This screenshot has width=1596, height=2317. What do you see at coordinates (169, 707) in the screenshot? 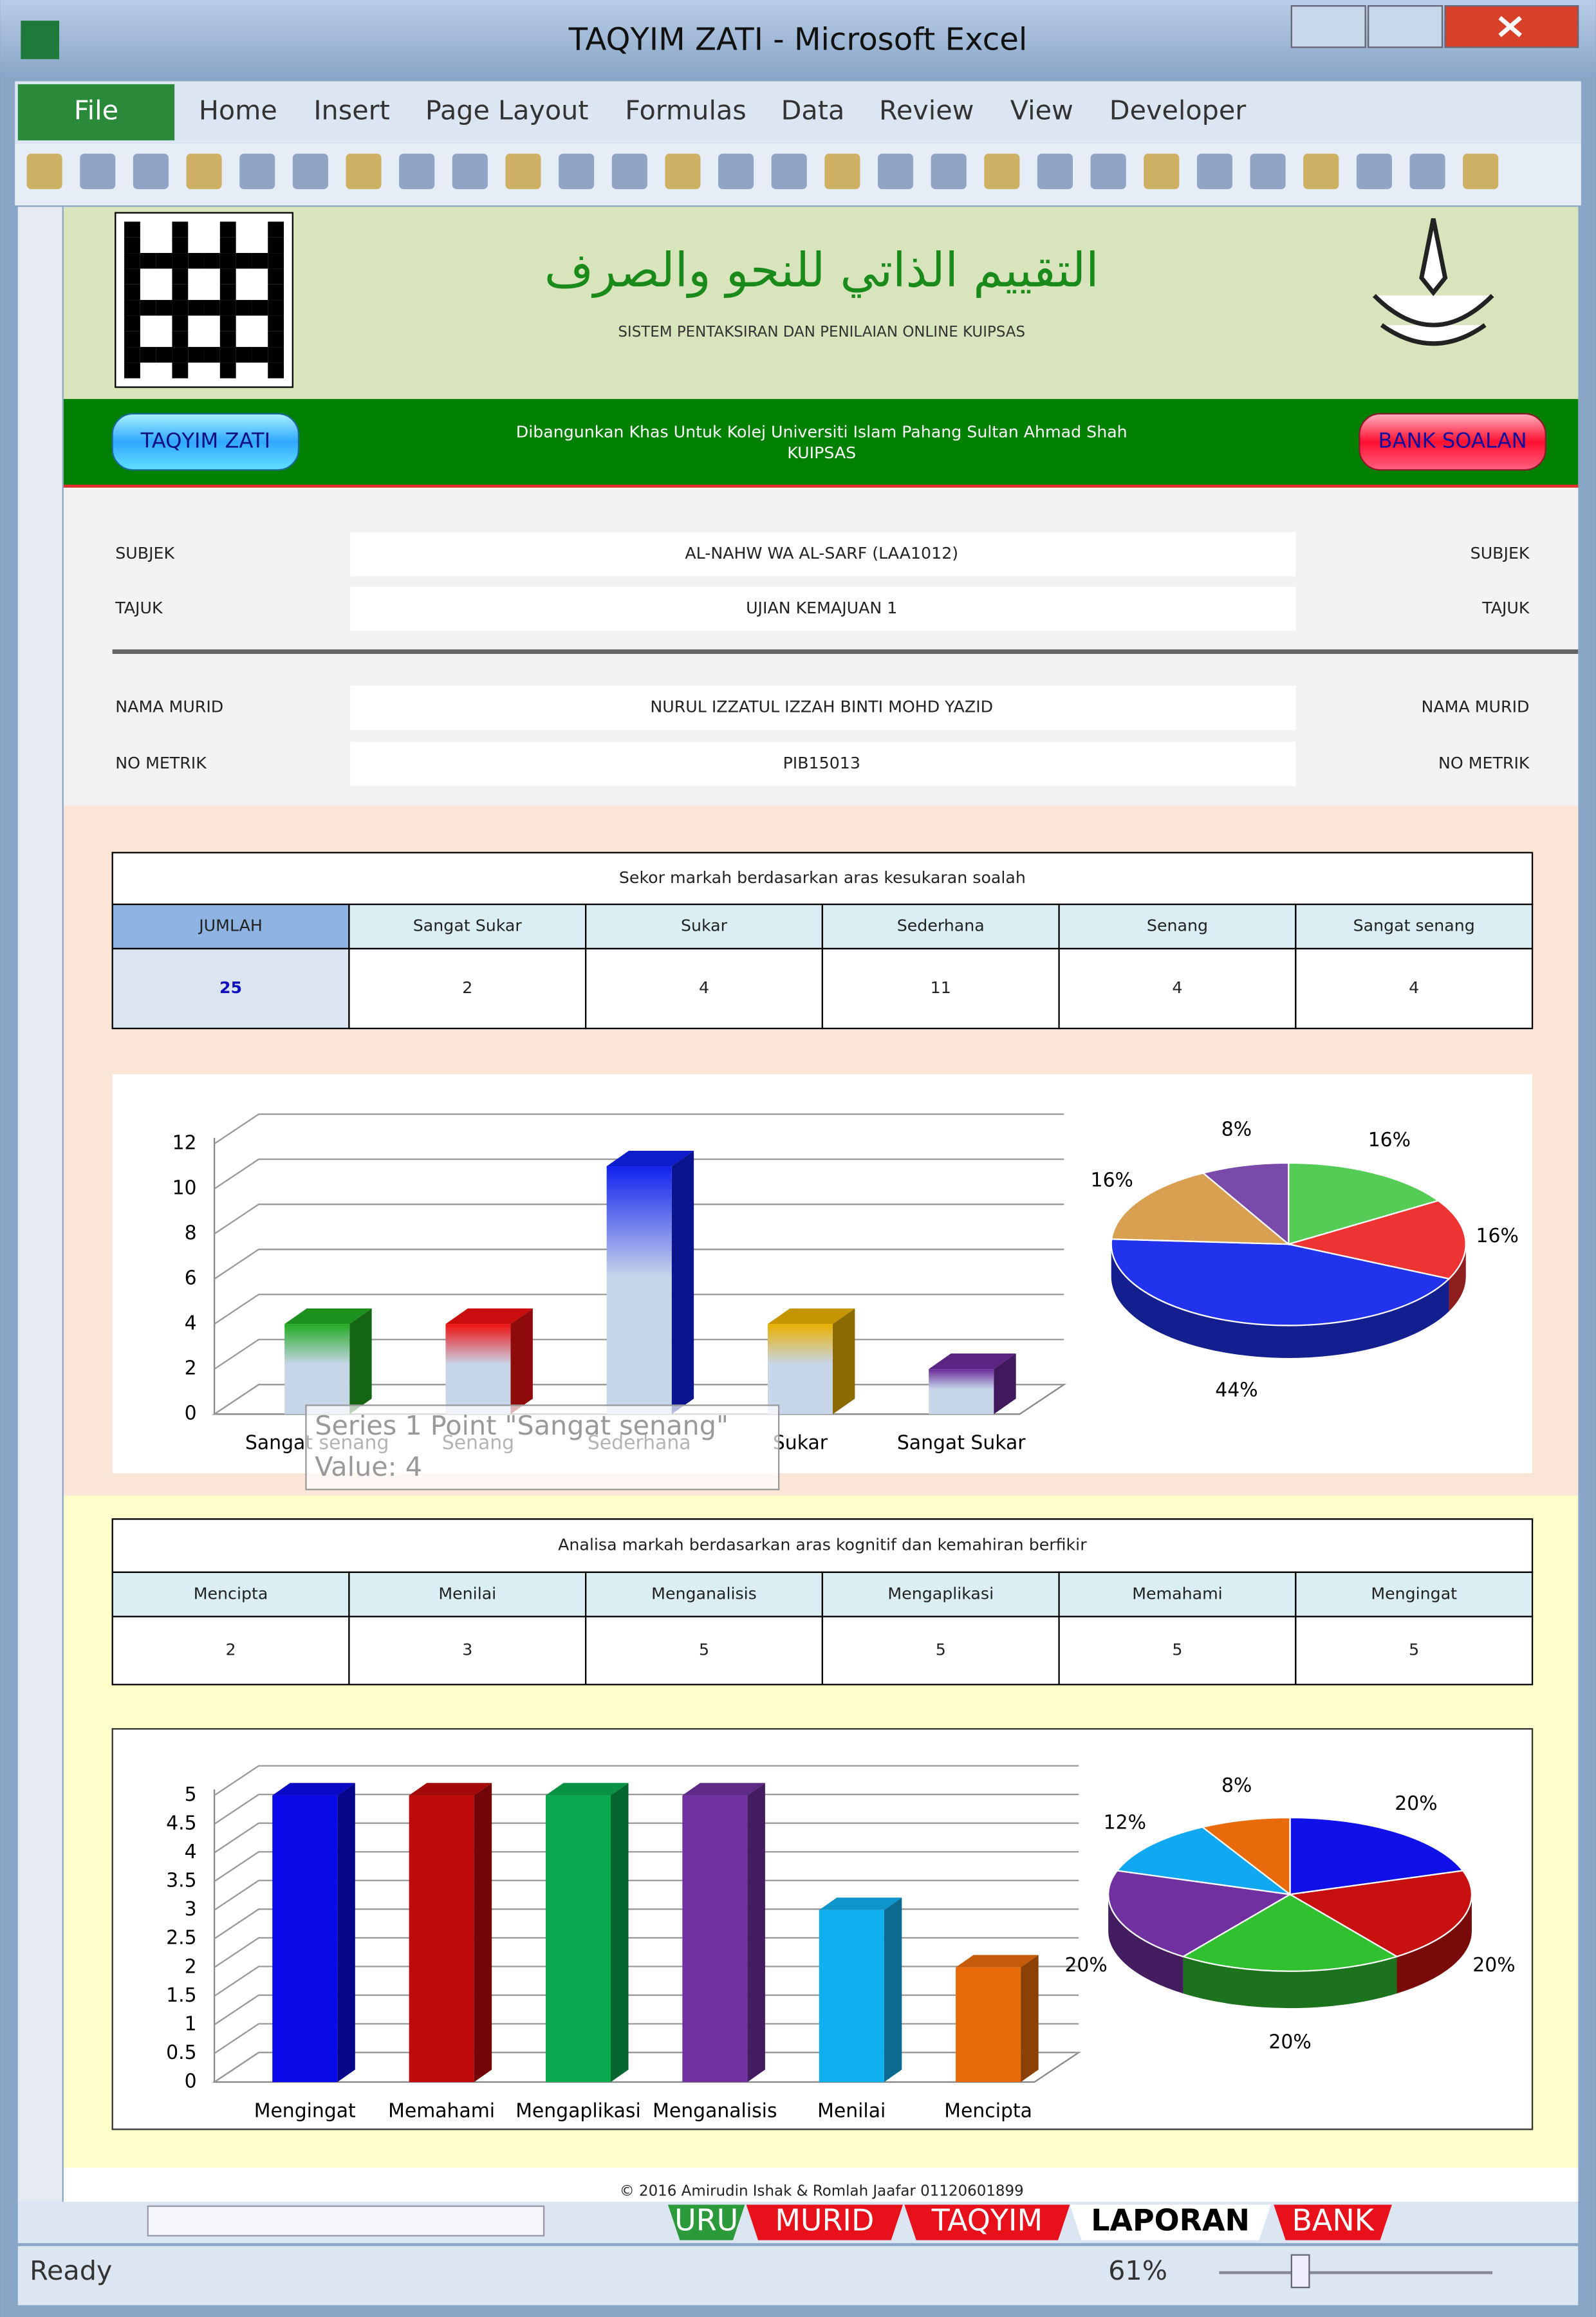
I see `form-label: NAMA MURID` at bounding box center [169, 707].